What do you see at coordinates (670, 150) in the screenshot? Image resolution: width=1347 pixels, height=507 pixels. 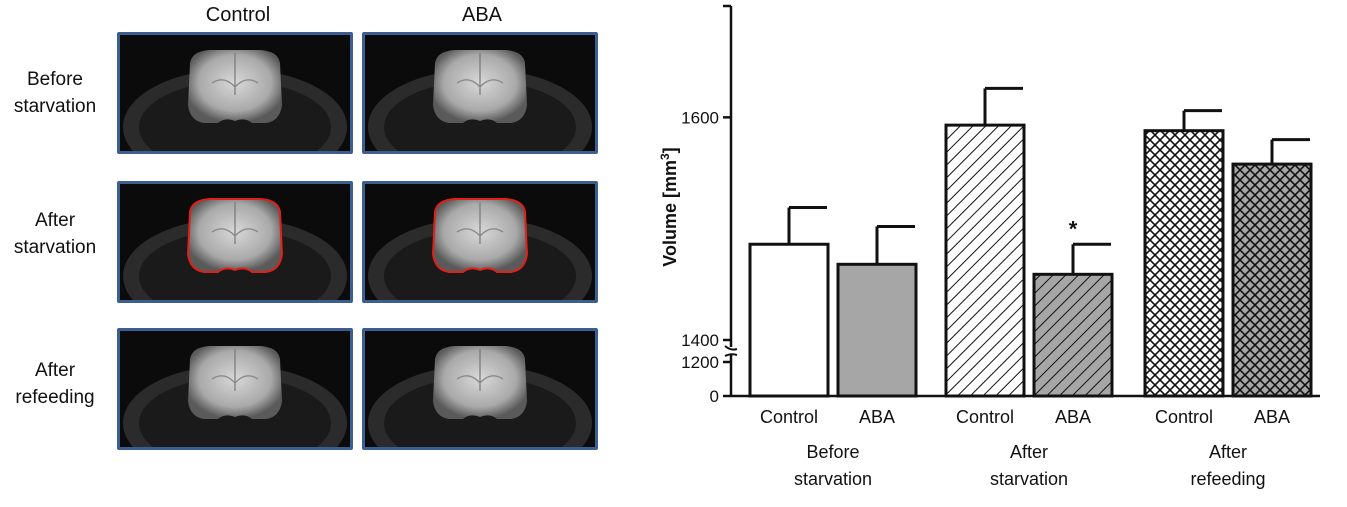 I see `y-axis-label-close: ]` at bounding box center [670, 150].